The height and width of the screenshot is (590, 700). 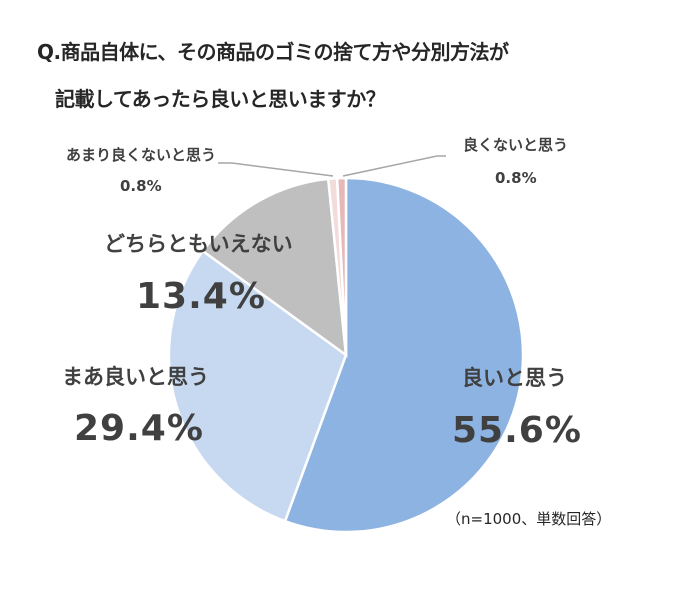 What do you see at coordinates (394, 166) in the screenshot?
I see `leader-line-bad` at bounding box center [394, 166].